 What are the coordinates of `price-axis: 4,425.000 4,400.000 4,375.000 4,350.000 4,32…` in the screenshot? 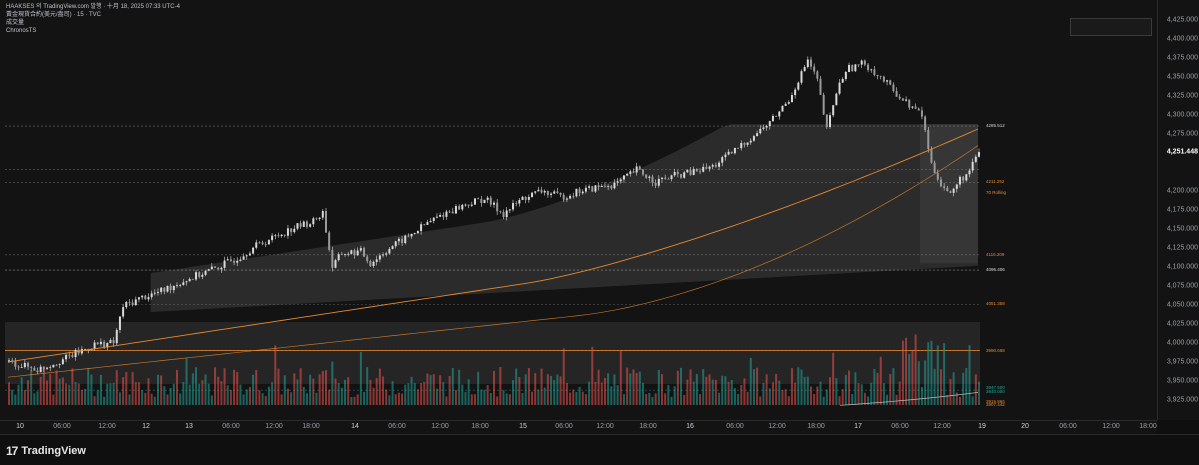 It's located at (1178, 210).